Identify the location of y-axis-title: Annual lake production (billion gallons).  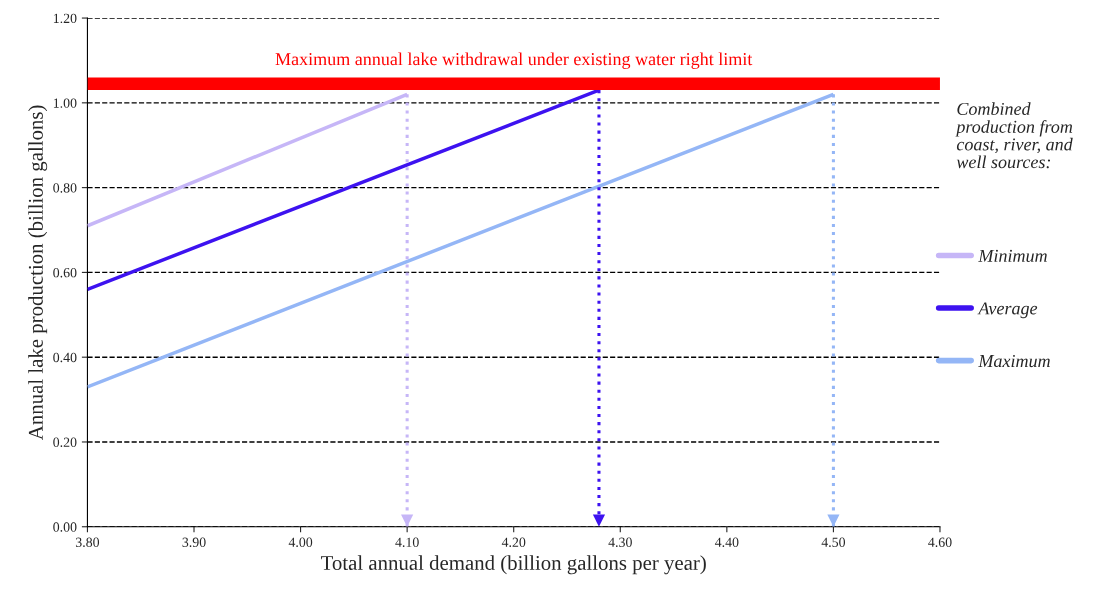
(38, 272).